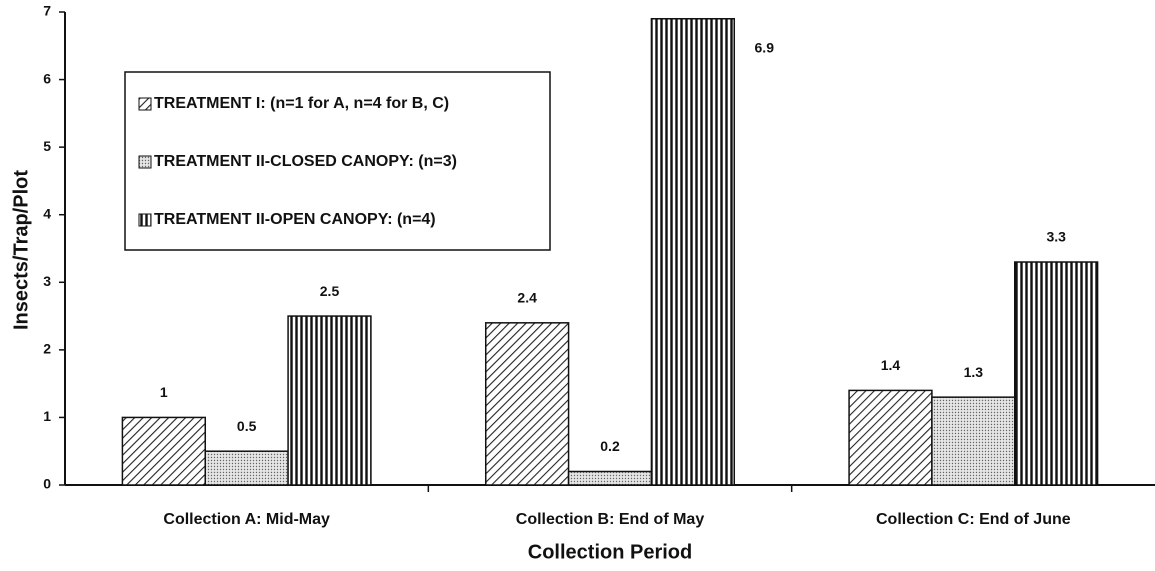 The width and height of the screenshot is (1155, 571). What do you see at coordinates (974, 372) in the screenshot?
I see `data-label: 1.3` at bounding box center [974, 372].